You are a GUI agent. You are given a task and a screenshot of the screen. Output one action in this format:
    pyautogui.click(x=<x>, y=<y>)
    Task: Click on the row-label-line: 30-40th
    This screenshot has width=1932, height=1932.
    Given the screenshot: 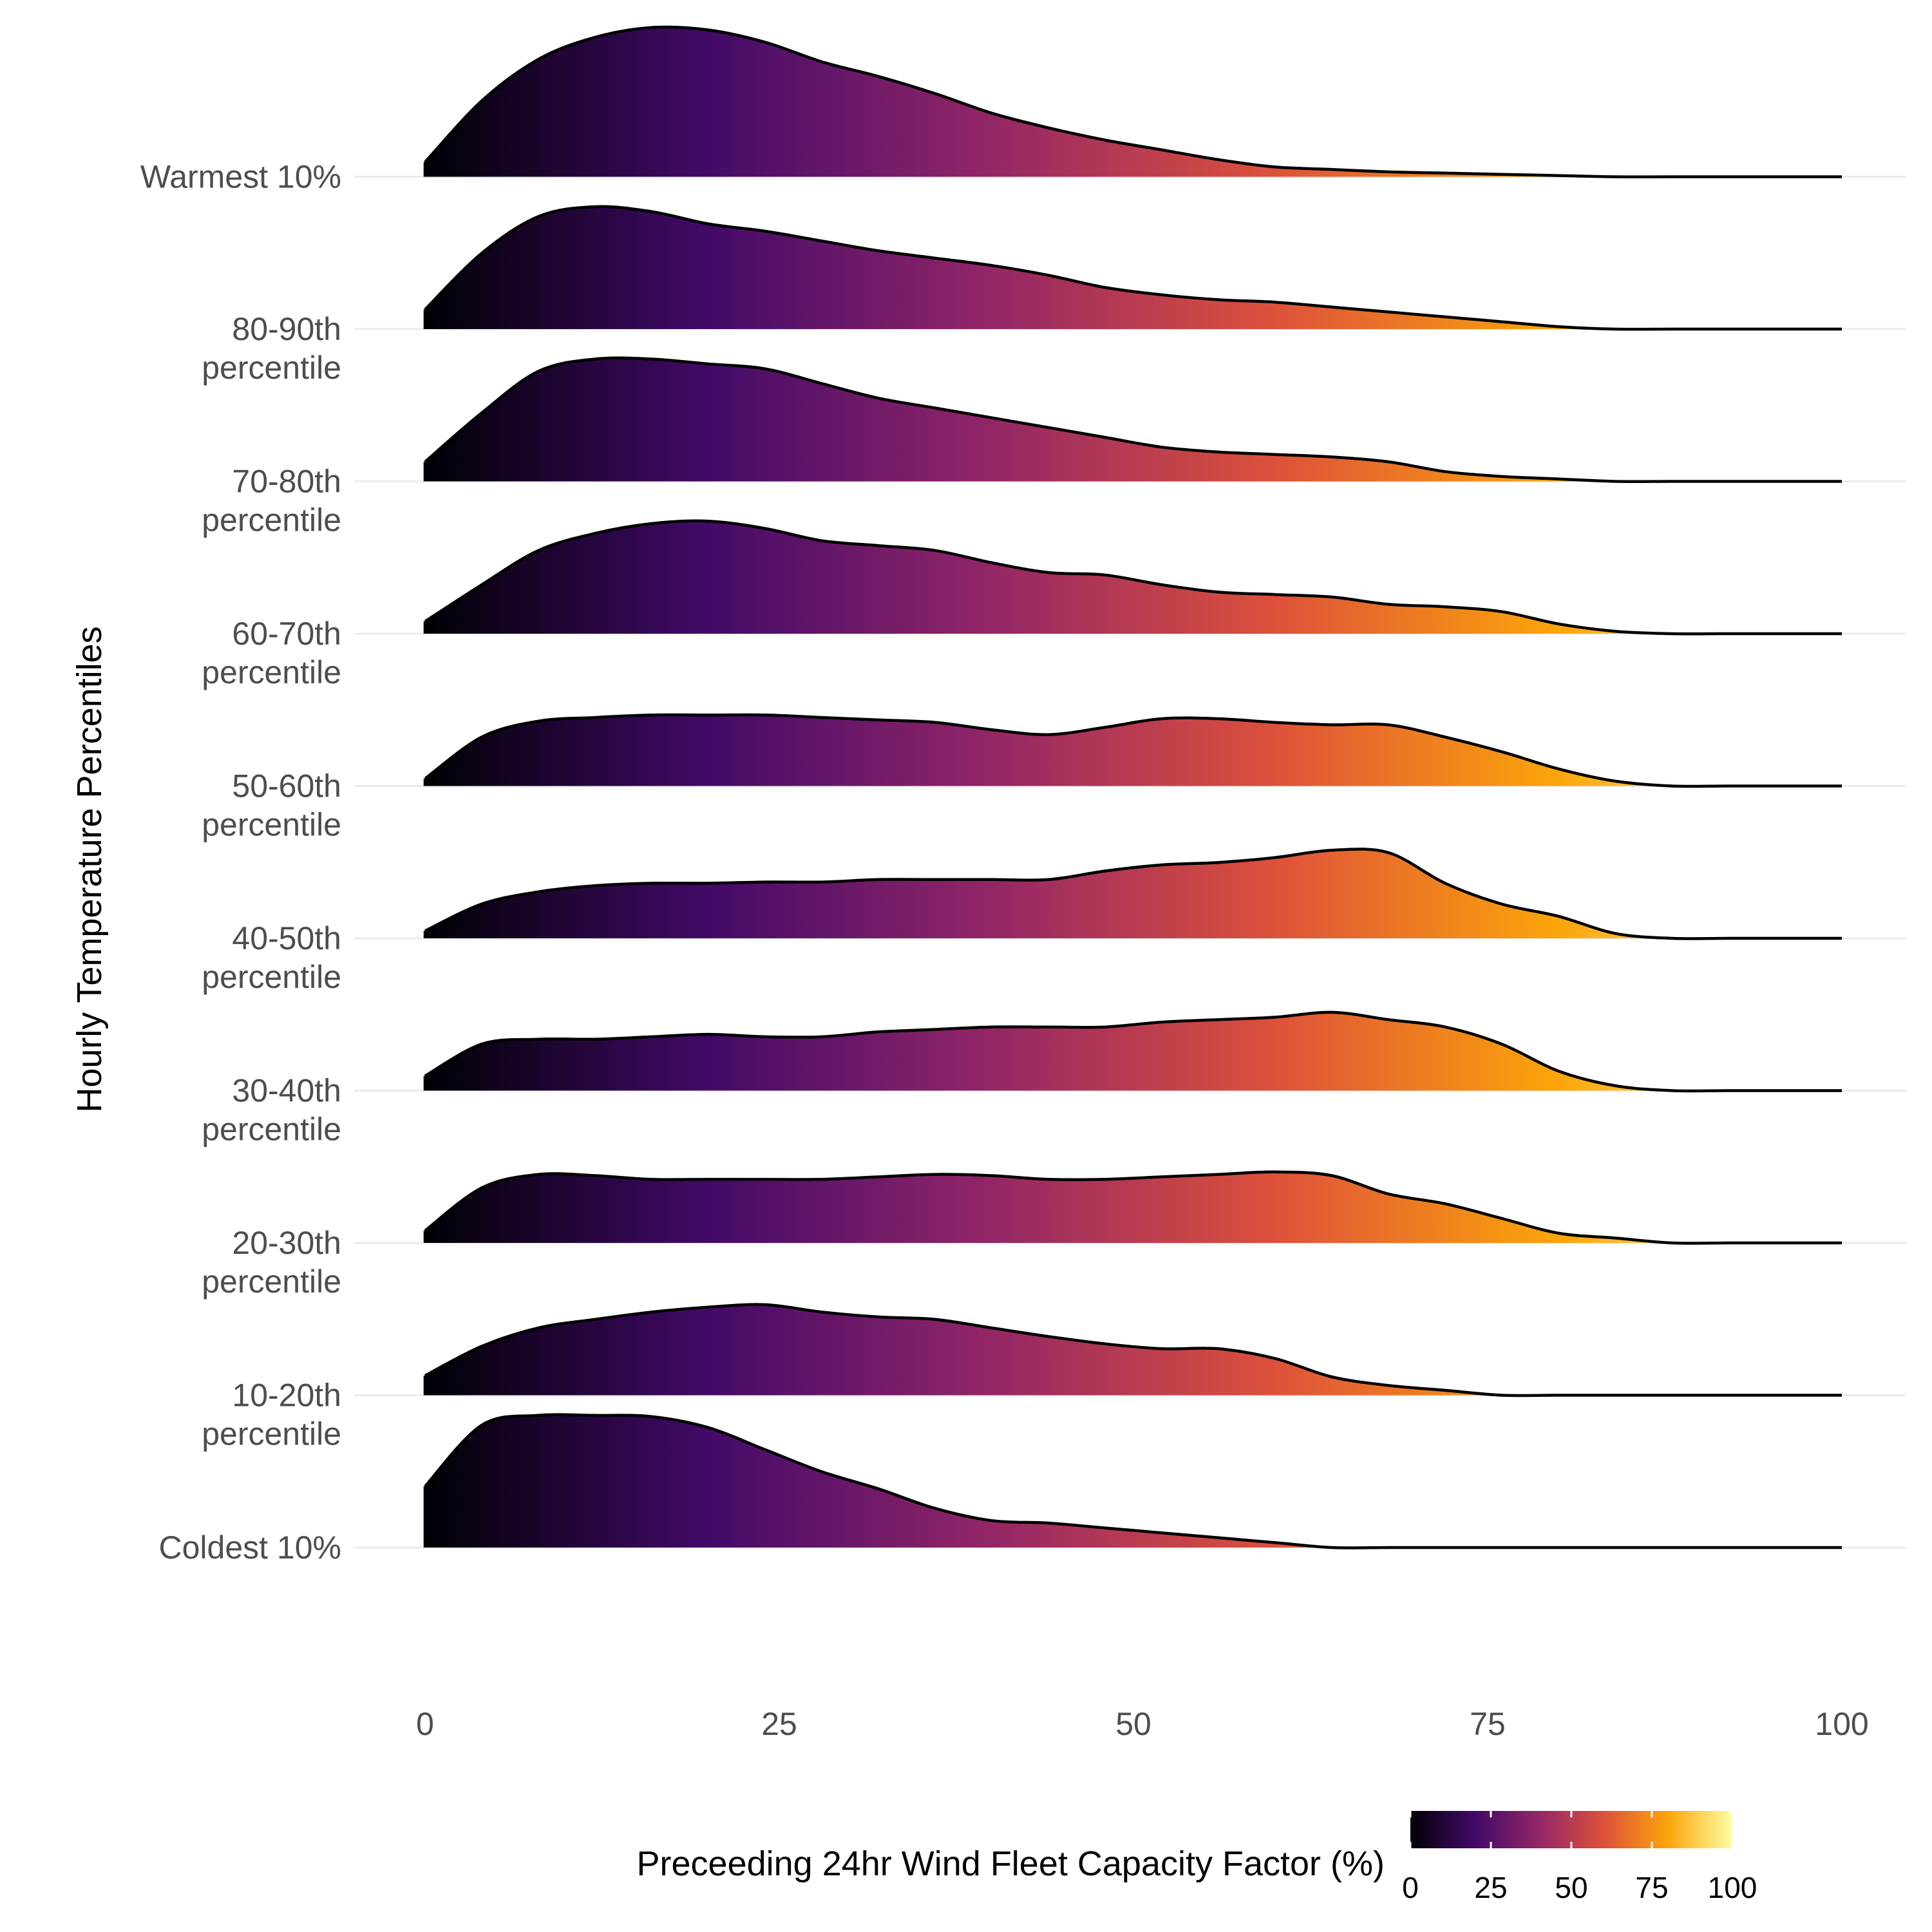 What is the action you would take?
    pyautogui.click(x=286, y=1091)
    